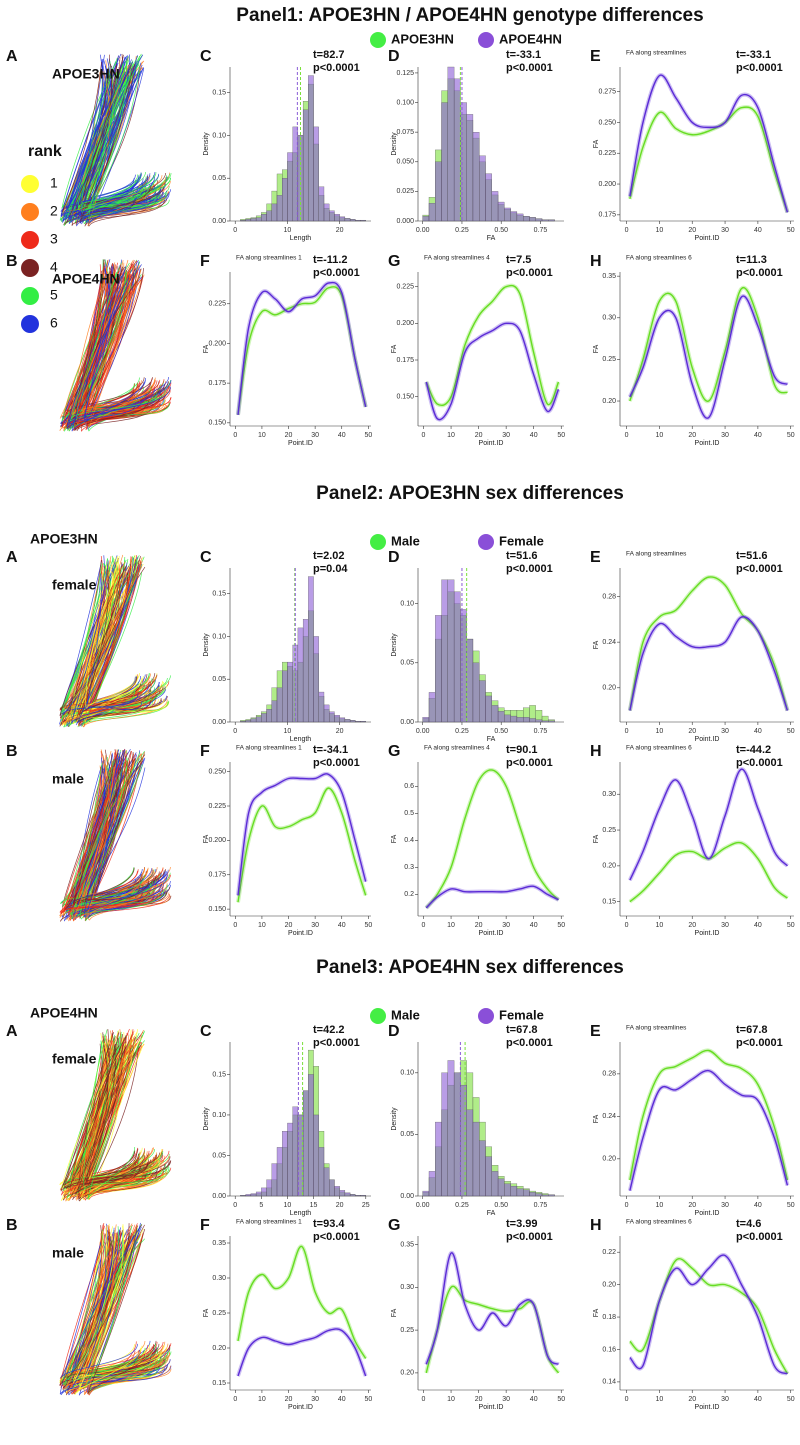  Describe the element at coordinates (791, 731) in the screenshot. I see `x-tick-label: 50` at that location.